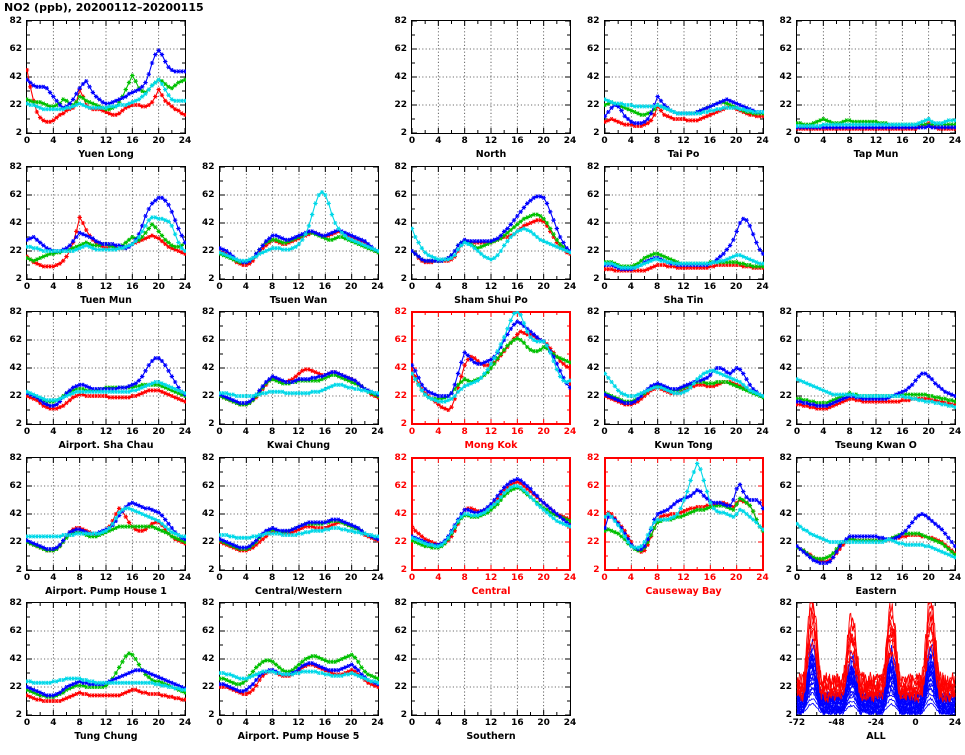 The width and height of the screenshot is (965, 755). I want to click on chart-panel-causeway-bay: 2 22 42 62 82 0 4 8 12 16 20 24 Causeway Bay, so click(678, 528).